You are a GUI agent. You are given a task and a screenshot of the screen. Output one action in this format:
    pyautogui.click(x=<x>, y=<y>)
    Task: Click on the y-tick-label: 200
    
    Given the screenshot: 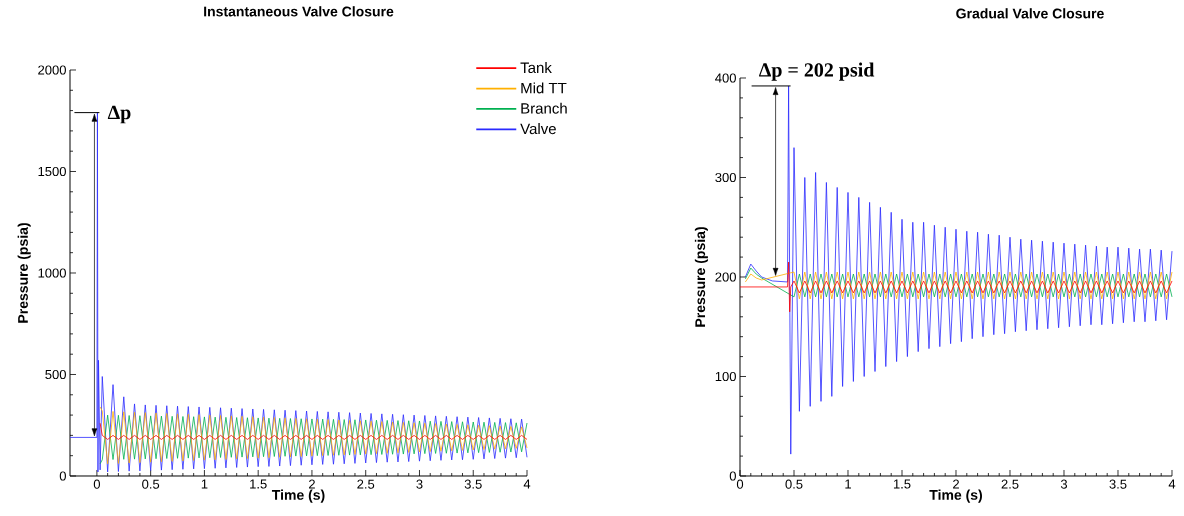 What is the action you would take?
    pyautogui.click(x=725, y=277)
    